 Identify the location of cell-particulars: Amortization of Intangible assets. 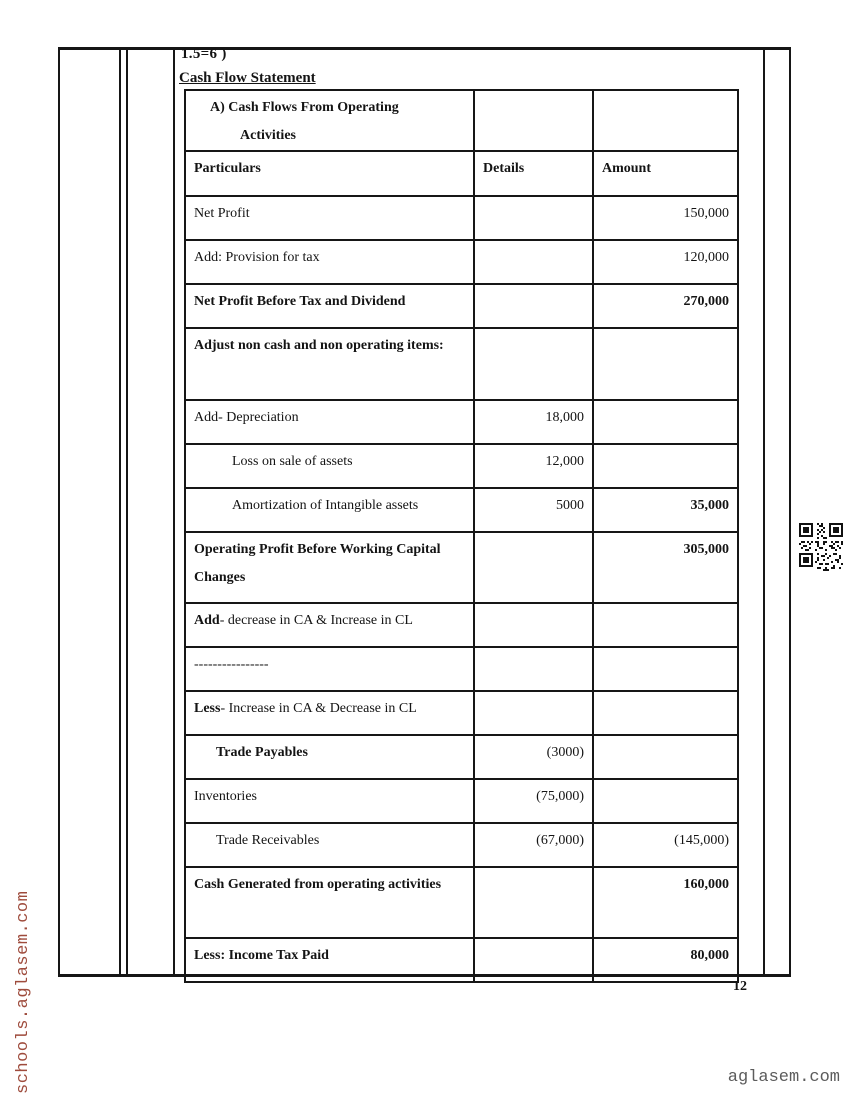
(329, 510).